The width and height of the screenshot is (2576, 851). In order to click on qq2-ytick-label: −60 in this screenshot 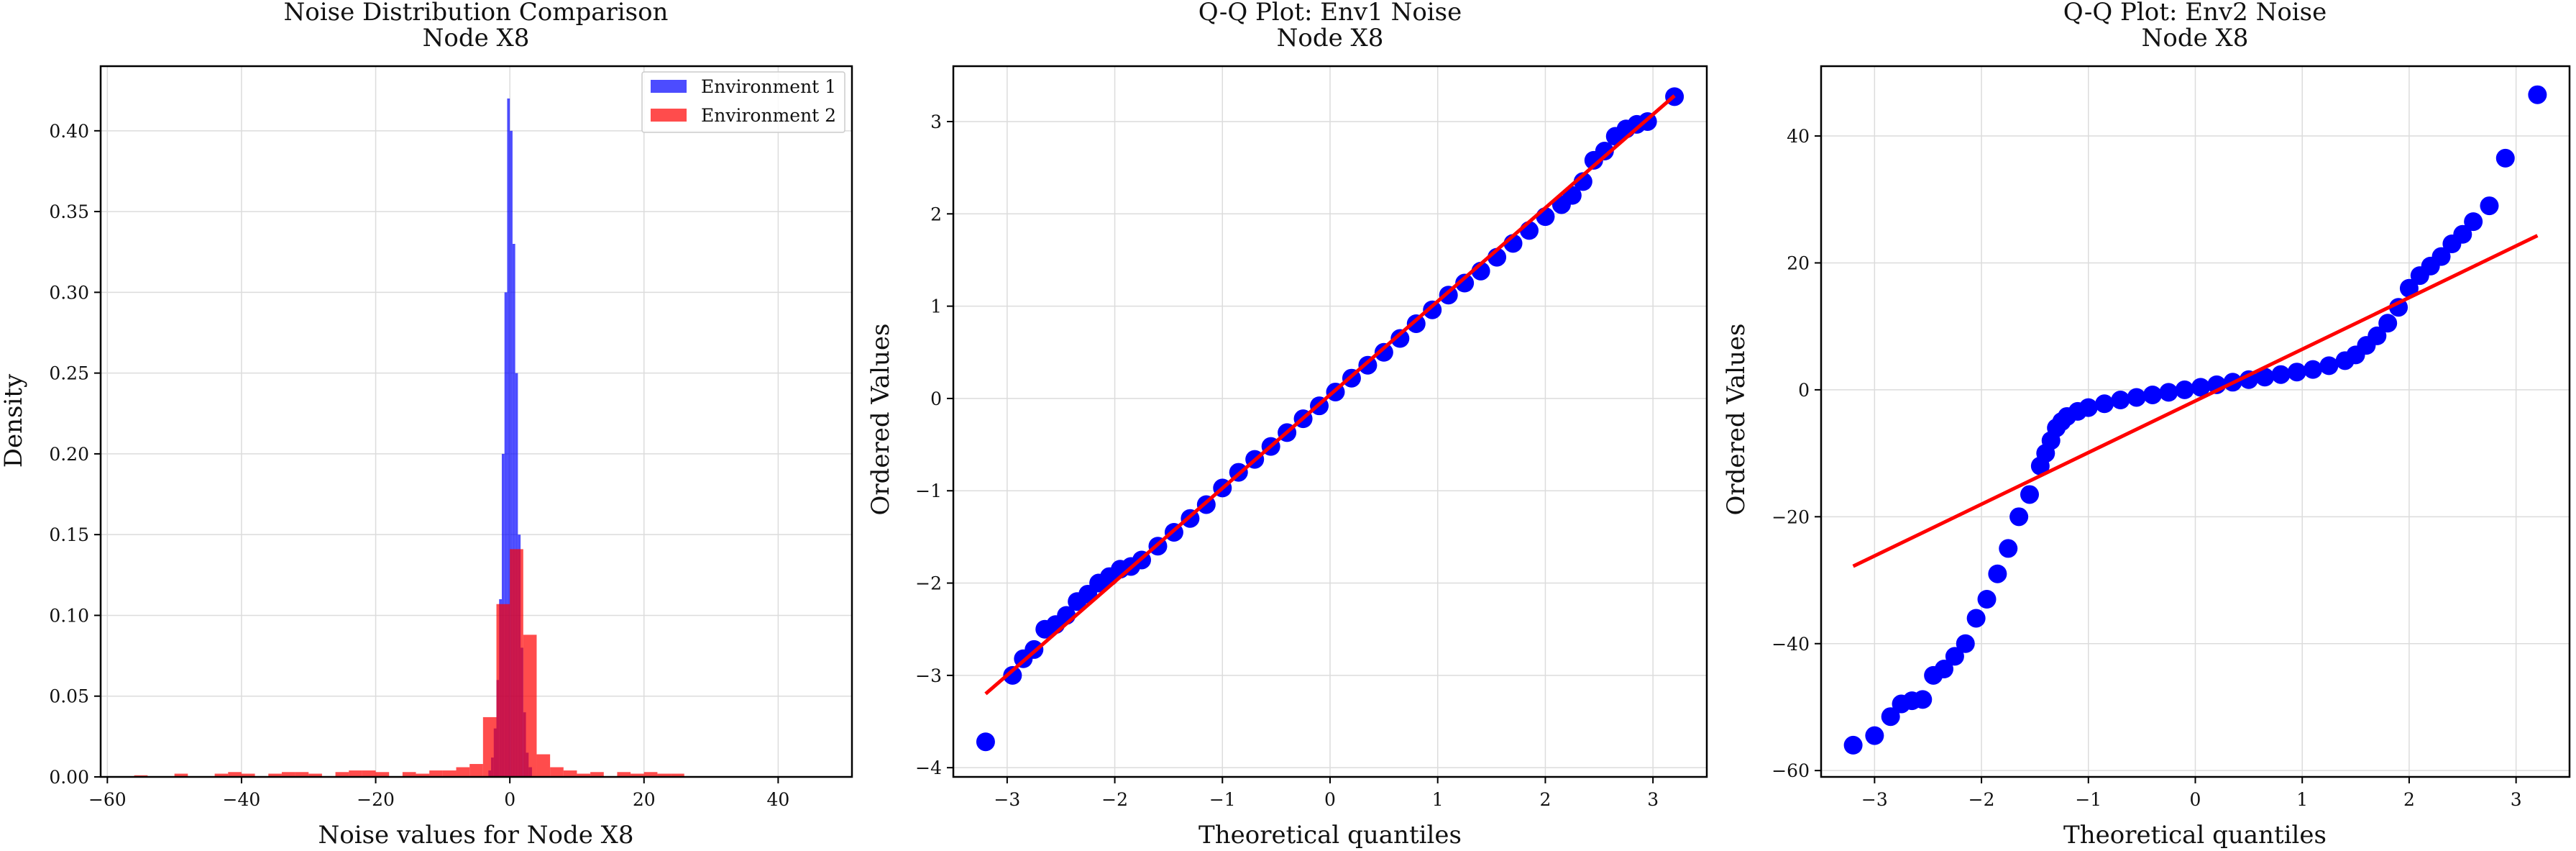, I will do `click(1791, 770)`.